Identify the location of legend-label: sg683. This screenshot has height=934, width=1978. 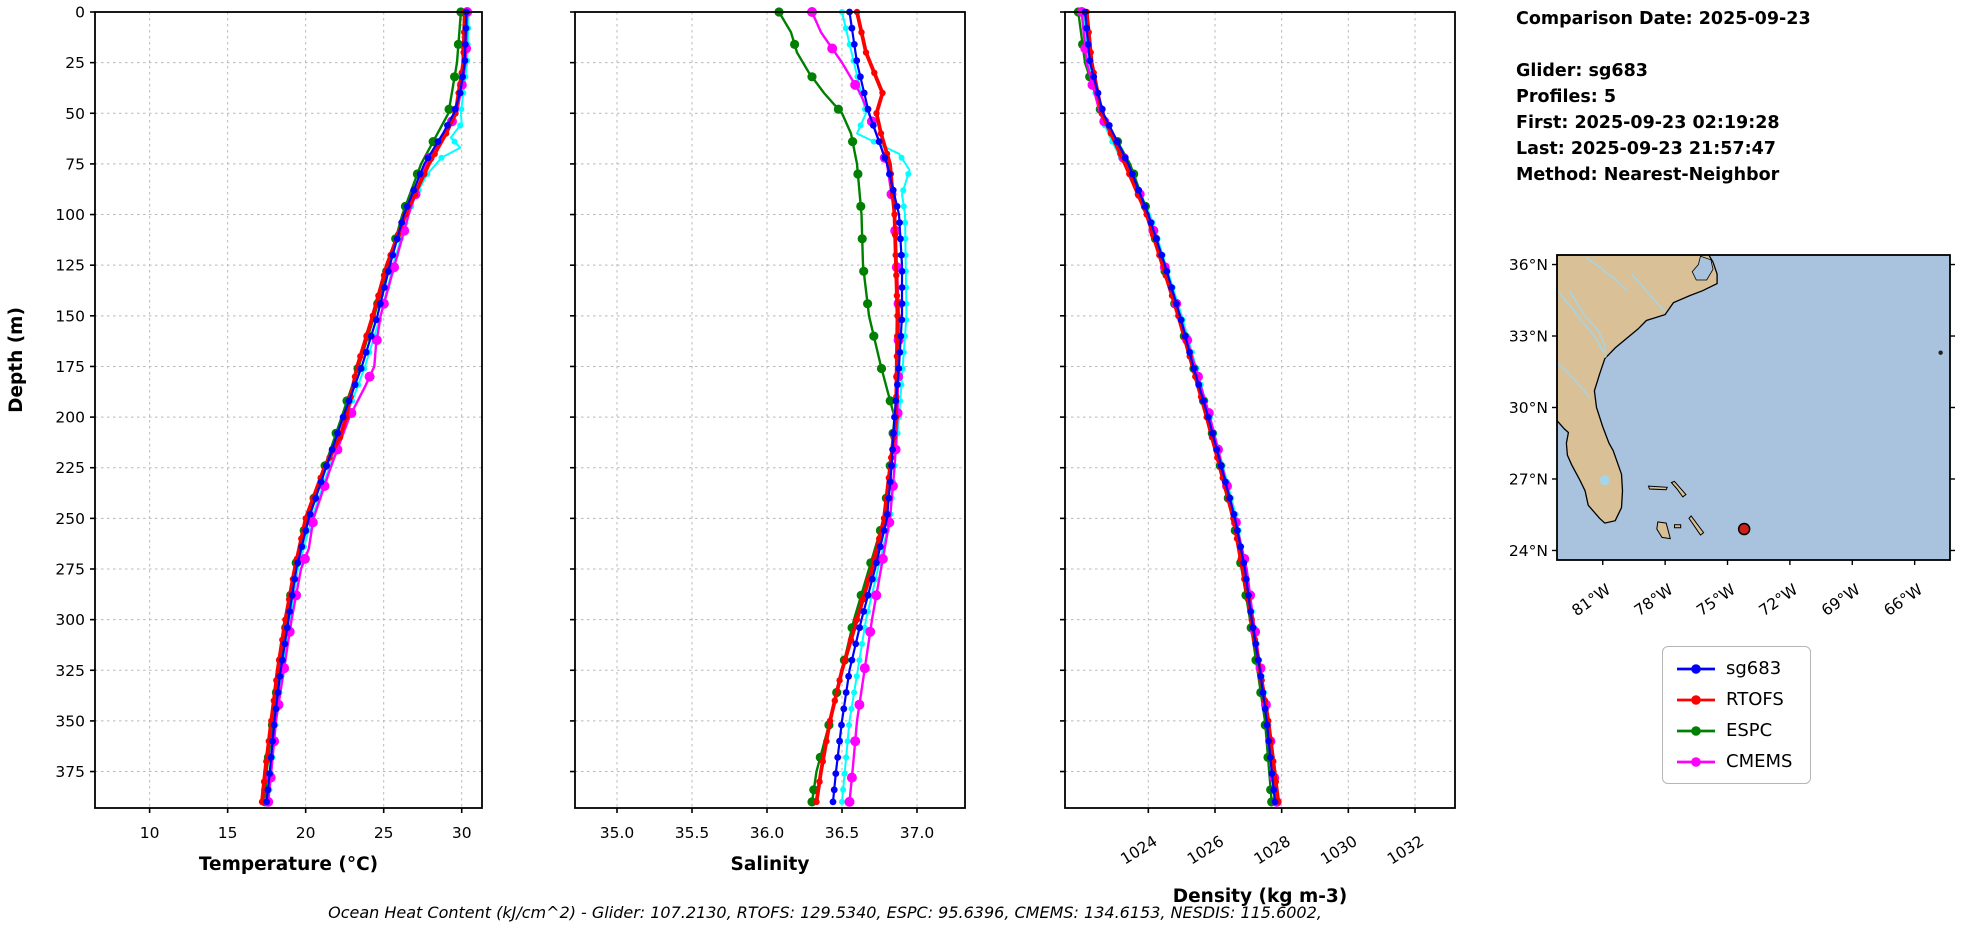
(1754, 668).